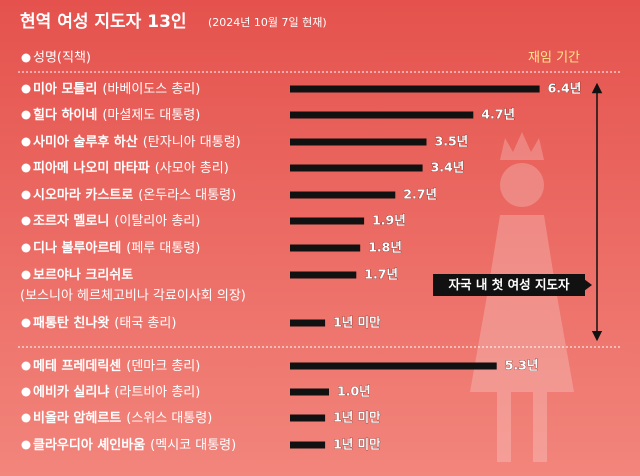 Image resolution: width=640 pixels, height=476 pixels. I want to click on row-label: 사미아 술루후 하산 (탄자니아 대통령), so click(137, 142).